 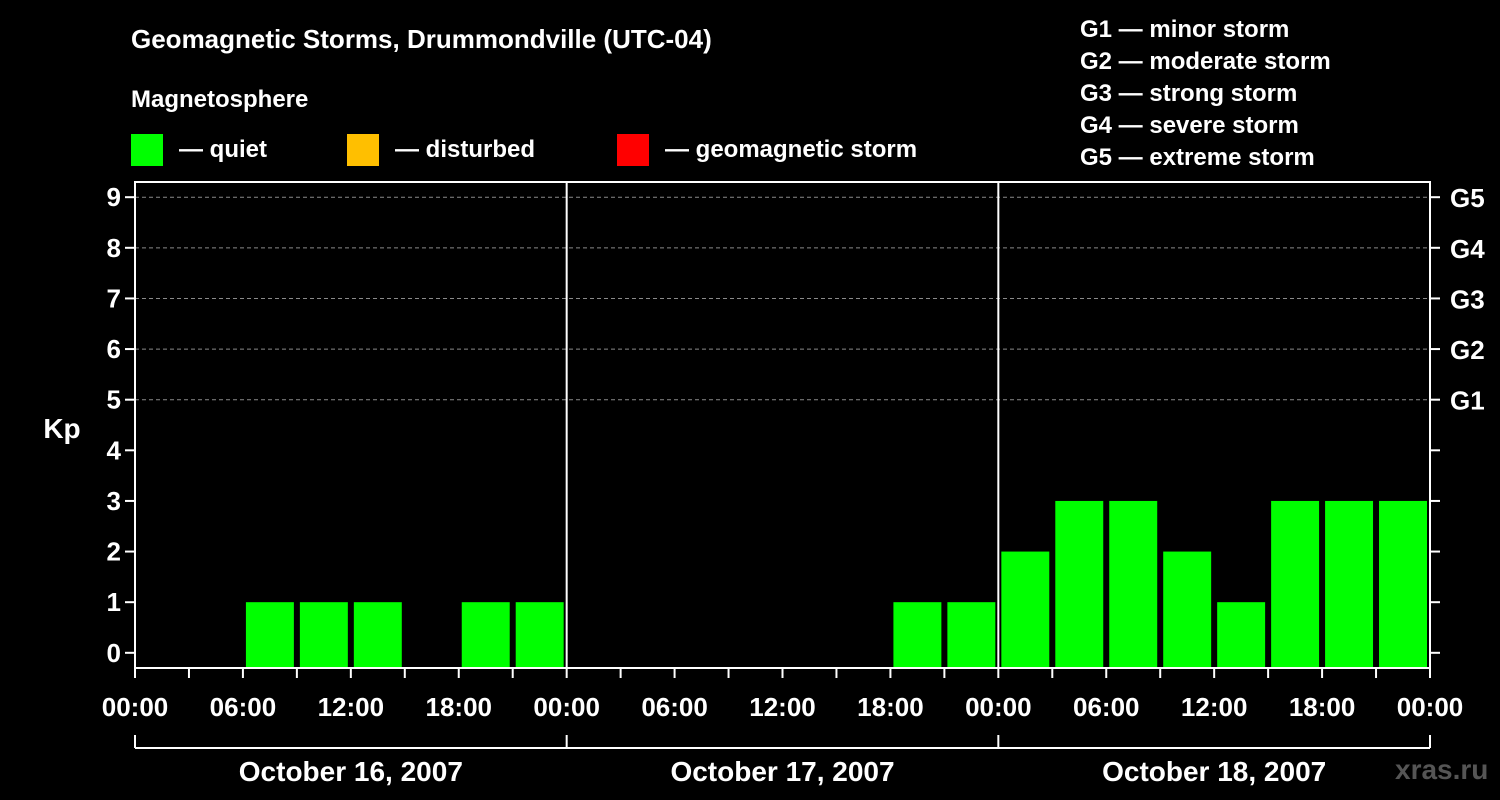 What do you see at coordinates (791, 149) in the screenshot?
I see `legend-label-storm: — geomagnetic storm` at bounding box center [791, 149].